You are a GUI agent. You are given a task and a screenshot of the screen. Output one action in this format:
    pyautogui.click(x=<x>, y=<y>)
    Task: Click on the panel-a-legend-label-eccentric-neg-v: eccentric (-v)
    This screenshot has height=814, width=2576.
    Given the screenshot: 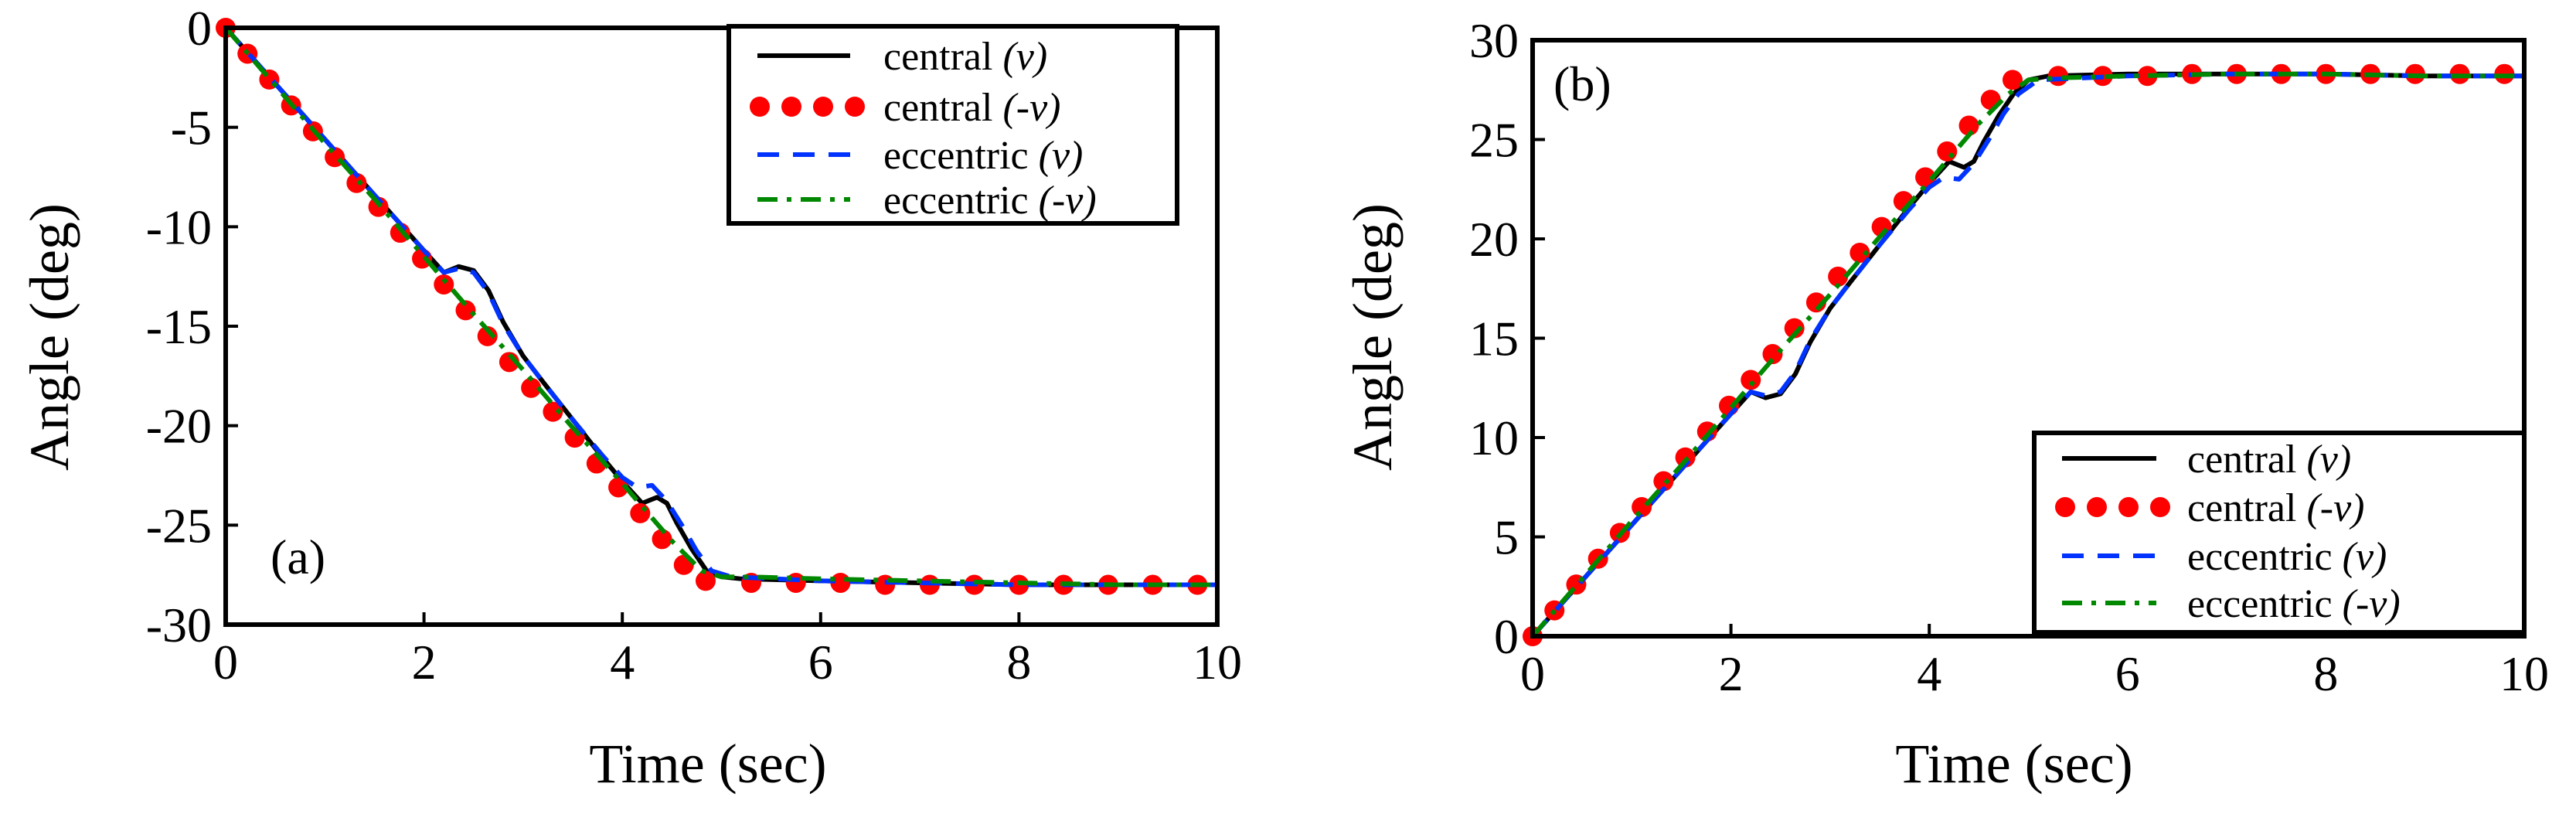 What is the action you would take?
    pyautogui.click(x=990, y=201)
    